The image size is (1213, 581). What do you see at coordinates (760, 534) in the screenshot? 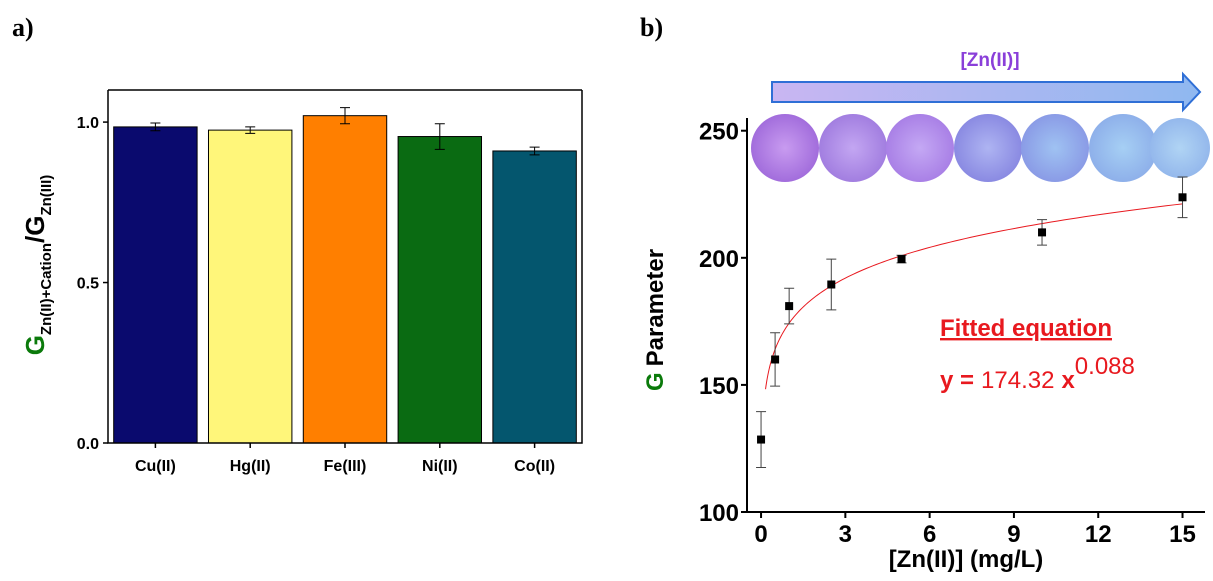
I see `x-tick-label: 0` at bounding box center [760, 534].